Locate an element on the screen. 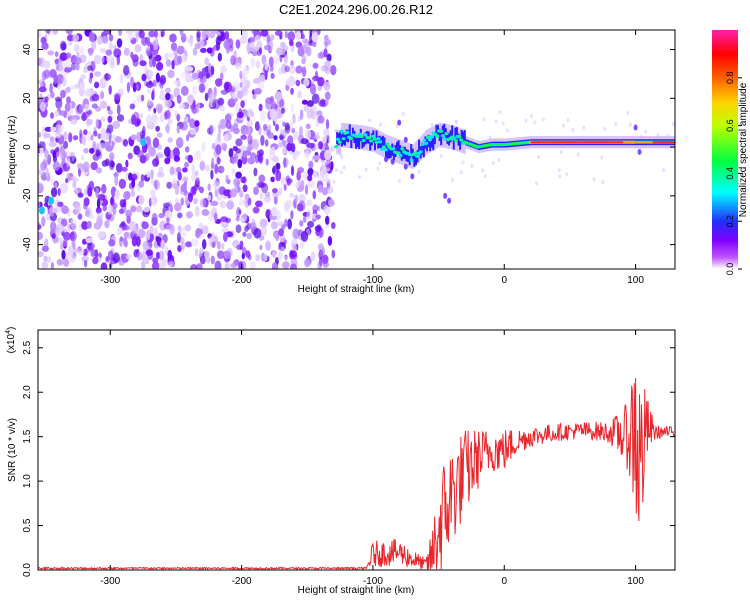 Image resolution: width=750 pixels, height=605 pixels. figure-title: C2E1.2024.296.00.26.R12 is located at coordinates (356, 9).